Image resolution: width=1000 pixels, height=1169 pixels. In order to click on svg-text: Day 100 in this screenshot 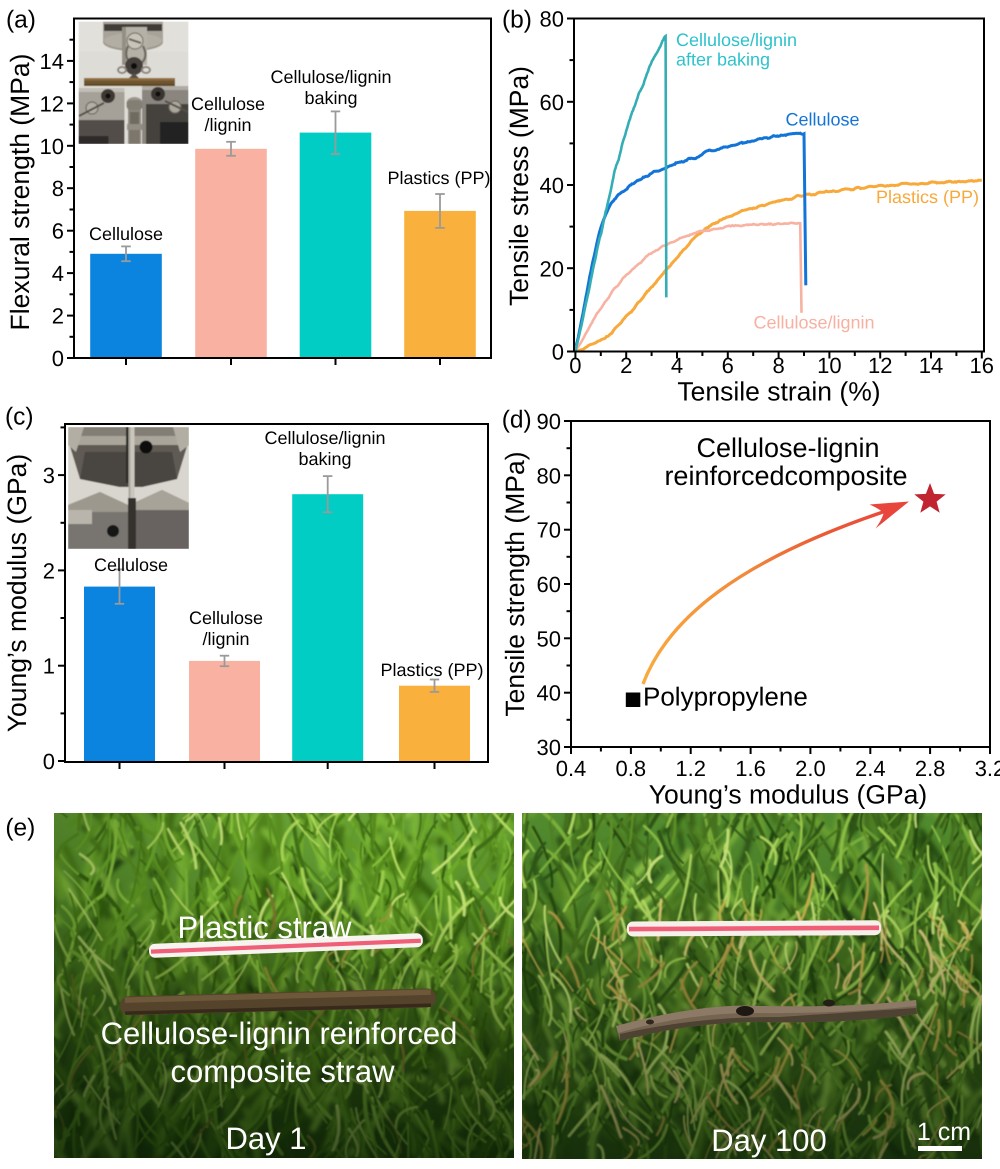, I will do `click(768, 1140)`.